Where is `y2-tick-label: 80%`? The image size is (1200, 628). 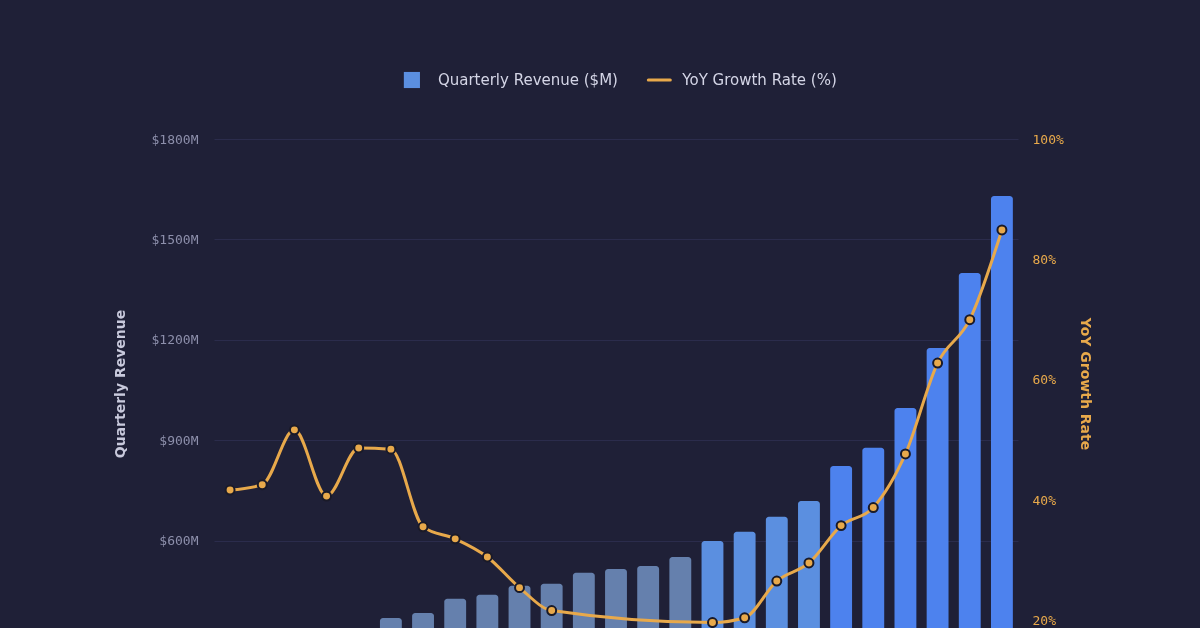
y2-tick-label: 80% is located at coordinates (1044, 259).